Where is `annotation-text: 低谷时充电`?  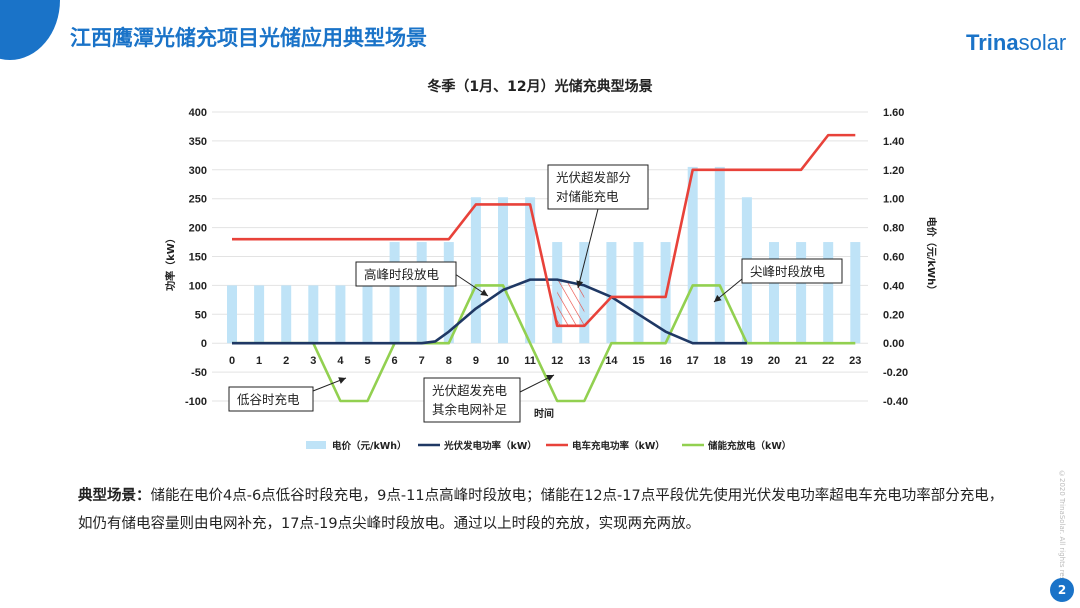
annotation-text: 低谷时充电 is located at coordinates (268, 399).